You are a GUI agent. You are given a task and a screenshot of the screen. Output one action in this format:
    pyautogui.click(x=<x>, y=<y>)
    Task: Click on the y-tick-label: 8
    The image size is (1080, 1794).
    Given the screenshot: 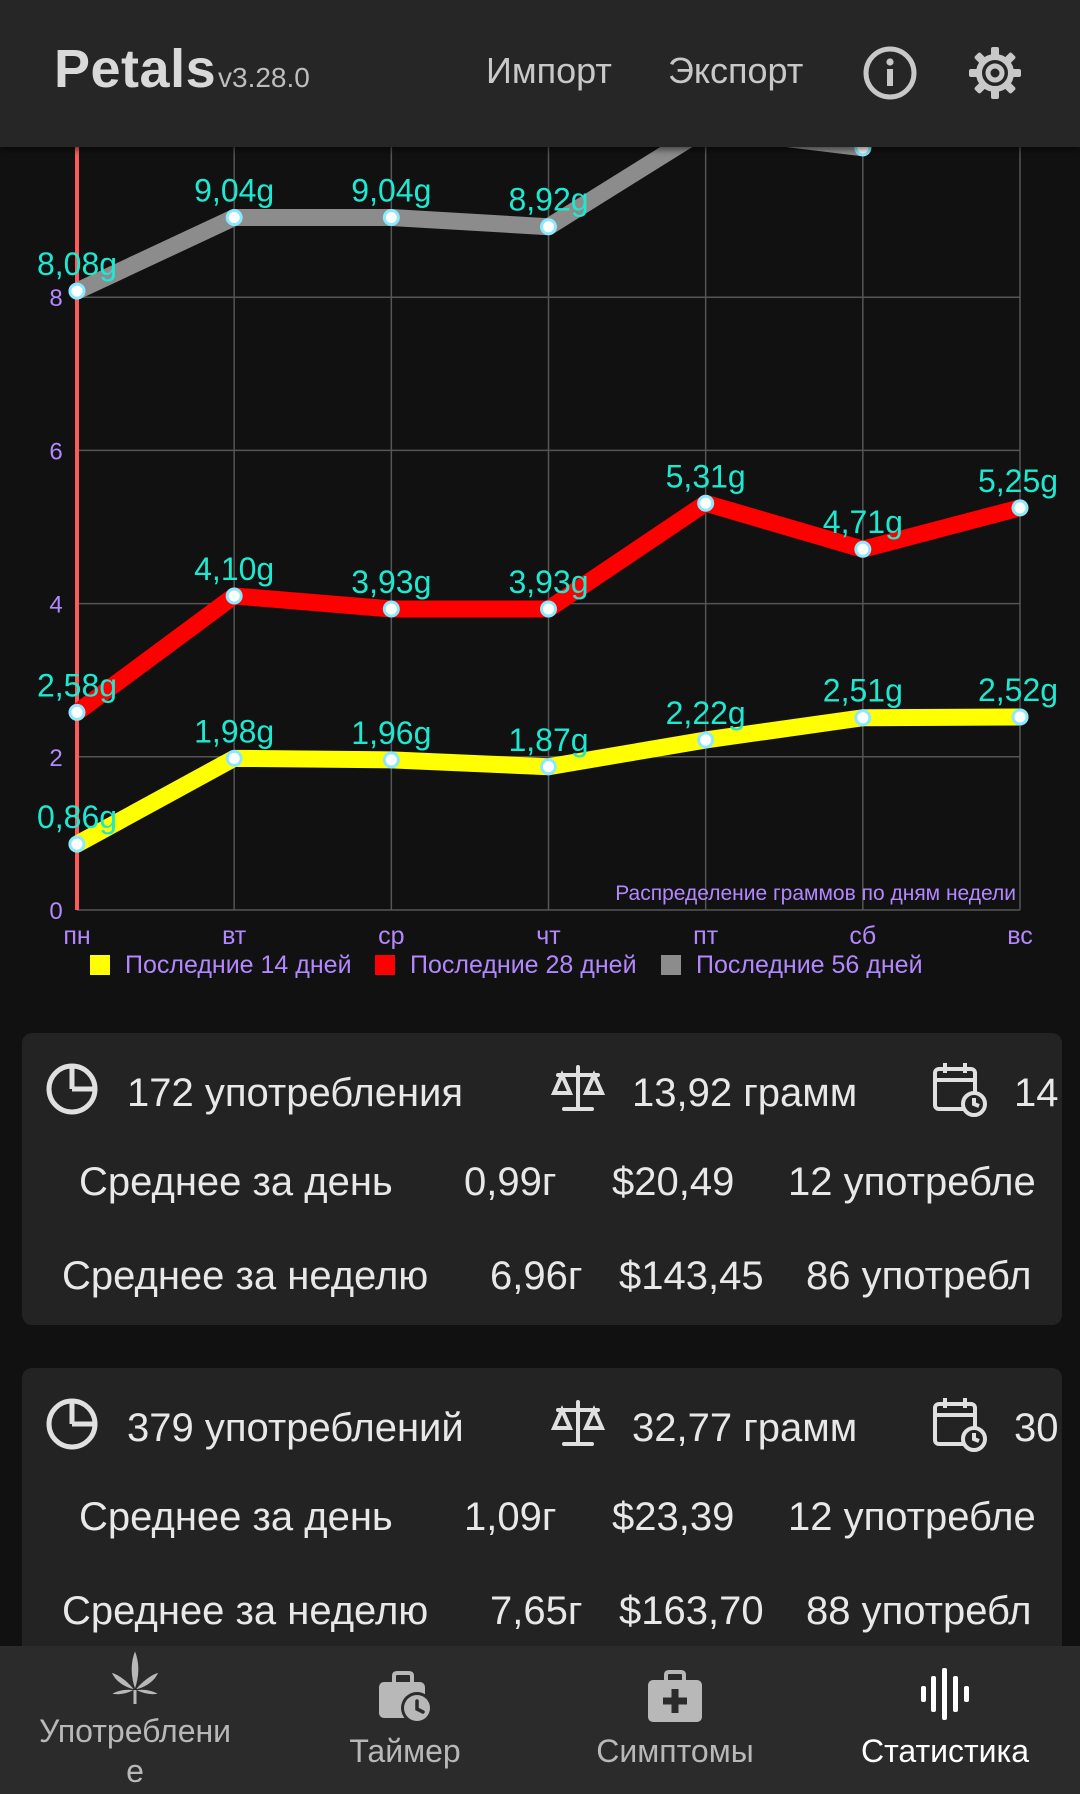 What is the action you would take?
    pyautogui.click(x=55, y=298)
    